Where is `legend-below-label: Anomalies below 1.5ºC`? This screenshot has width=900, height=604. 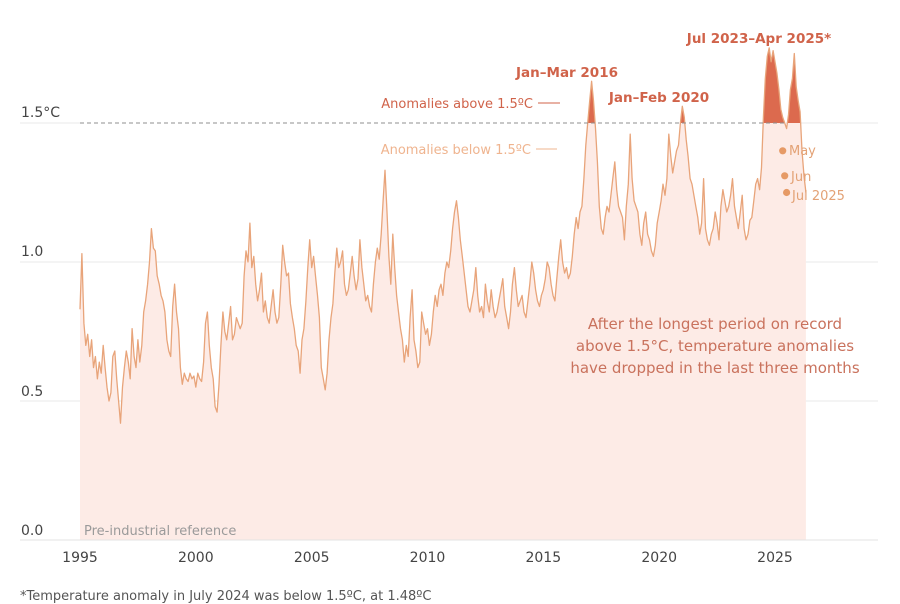 legend-below-label: Anomalies below 1.5ºC is located at coordinates (456, 150).